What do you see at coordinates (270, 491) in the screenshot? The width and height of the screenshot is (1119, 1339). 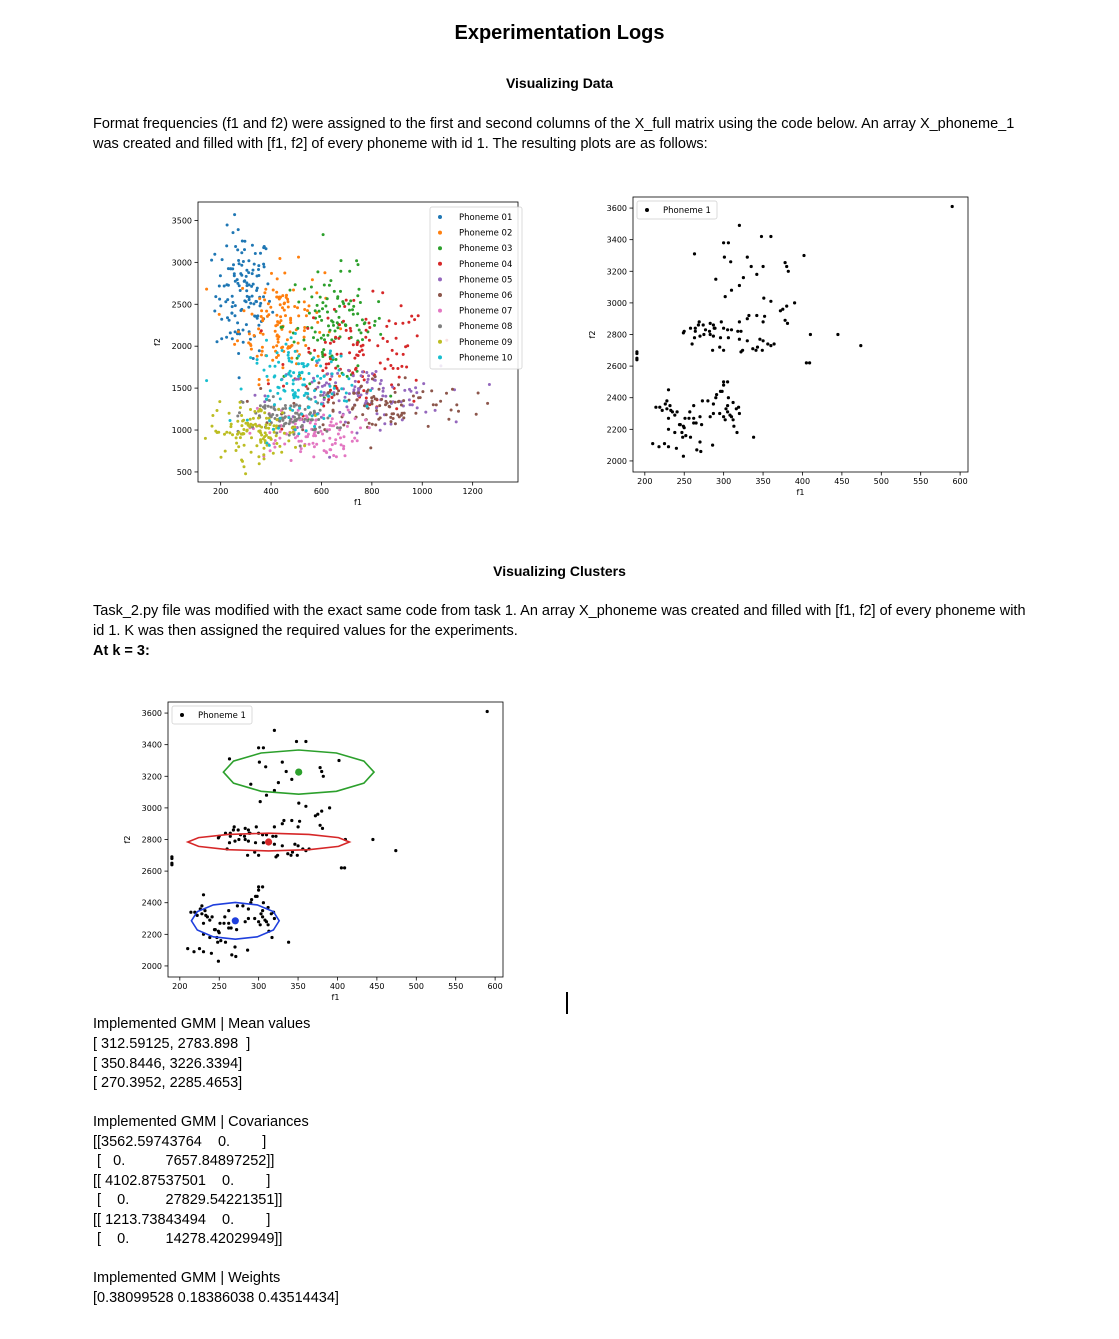 I see `x-tick-label: 400` at bounding box center [270, 491].